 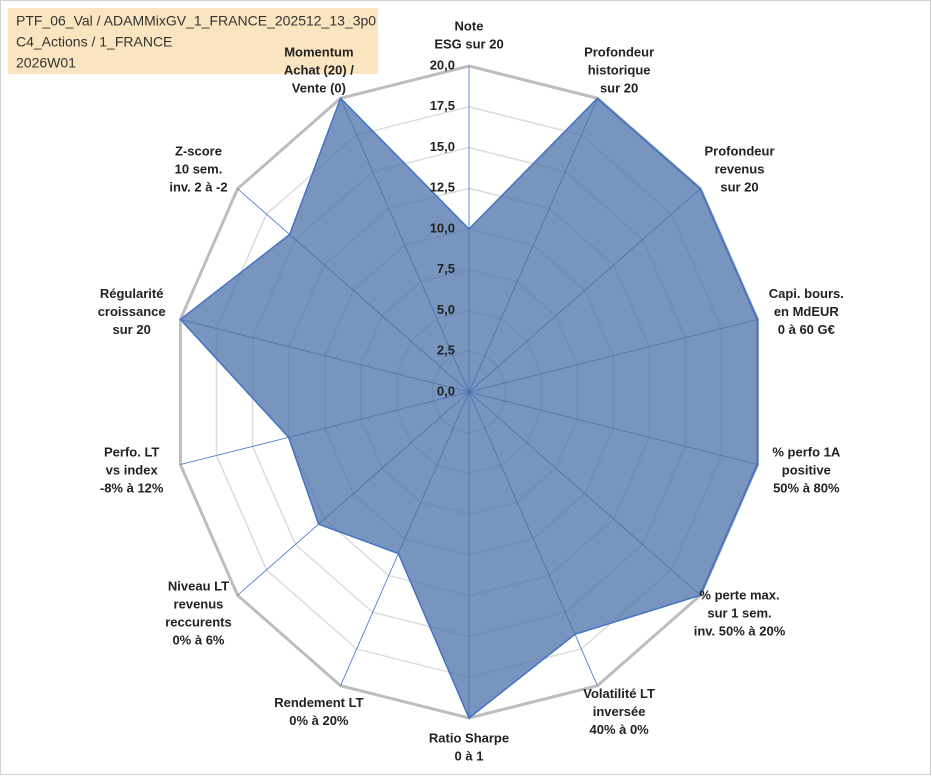 What do you see at coordinates (442, 105) in the screenshot?
I see `tick-label: 17,5` at bounding box center [442, 105].